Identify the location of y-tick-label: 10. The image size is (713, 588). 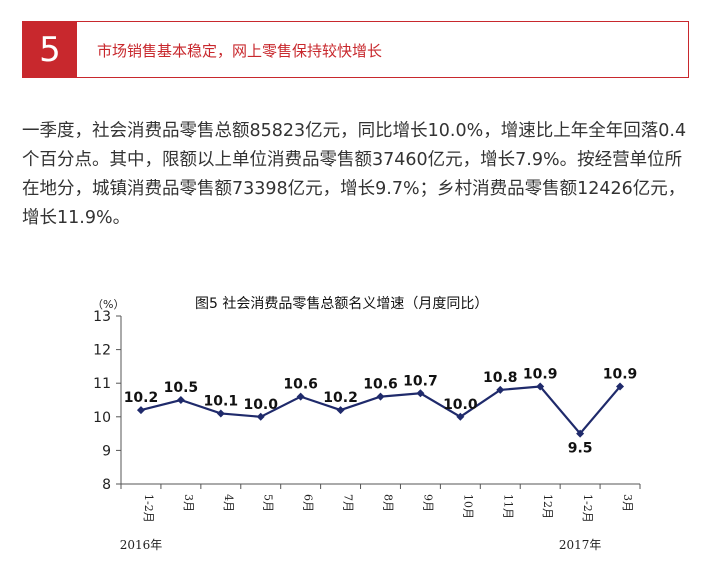
(102, 418).